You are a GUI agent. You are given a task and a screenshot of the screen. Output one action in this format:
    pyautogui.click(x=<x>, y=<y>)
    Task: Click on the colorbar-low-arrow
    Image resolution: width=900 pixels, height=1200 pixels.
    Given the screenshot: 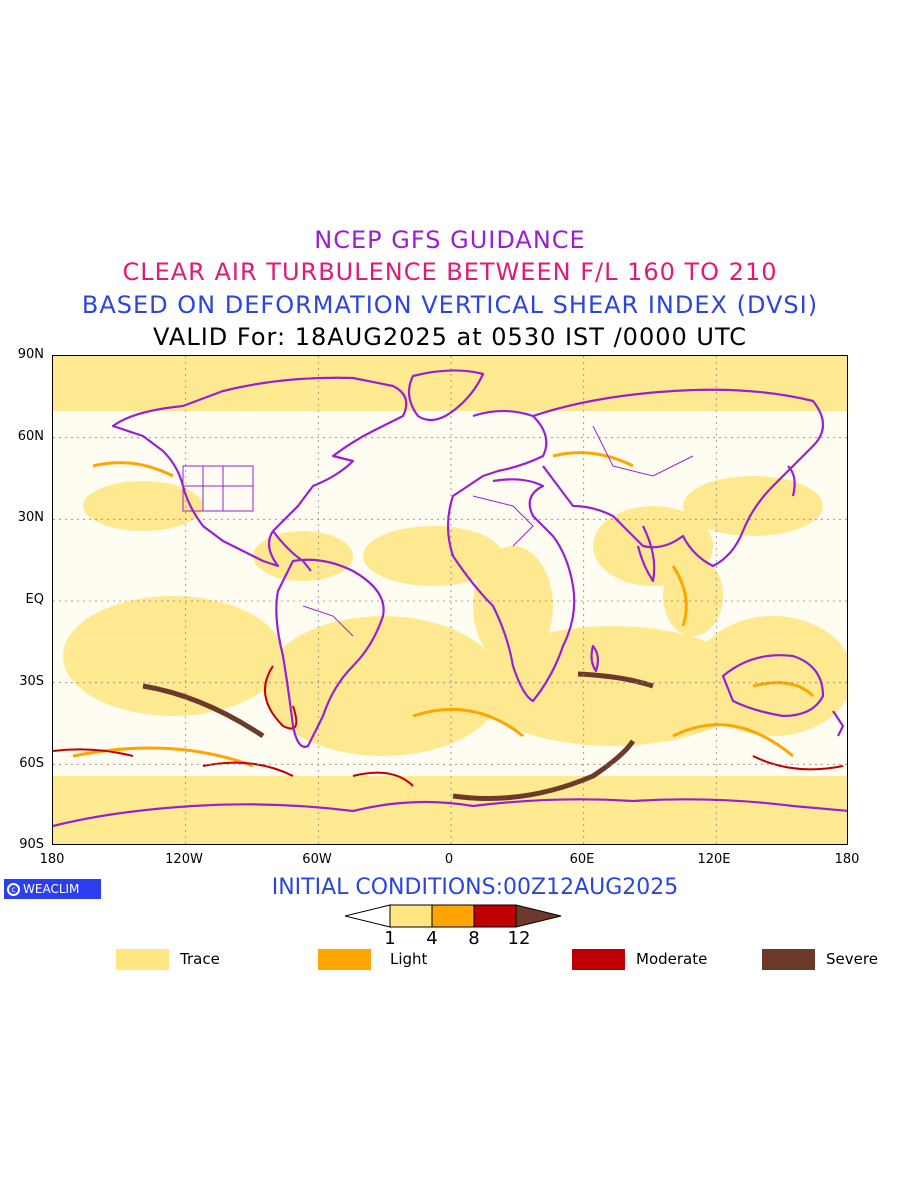 What is the action you would take?
    pyautogui.click(x=368, y=916)
    